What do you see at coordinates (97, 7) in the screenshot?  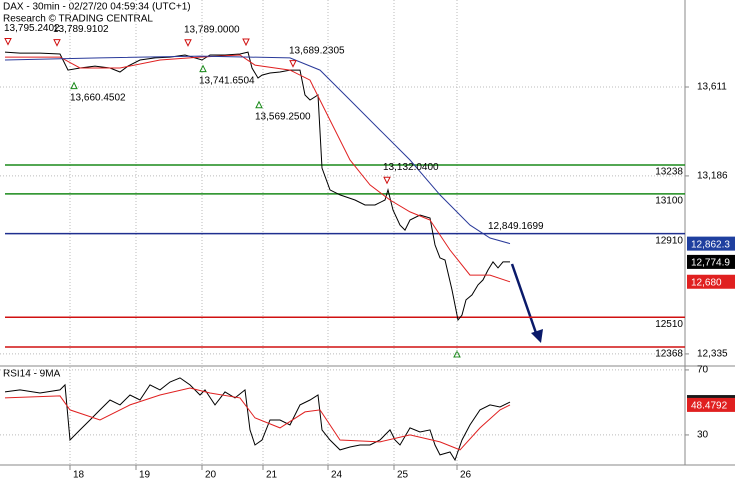 I see `chart-title: DAX - 30min - 02/27/20 04:59:34 (UTC+1)` at bounding box center [97, 7].